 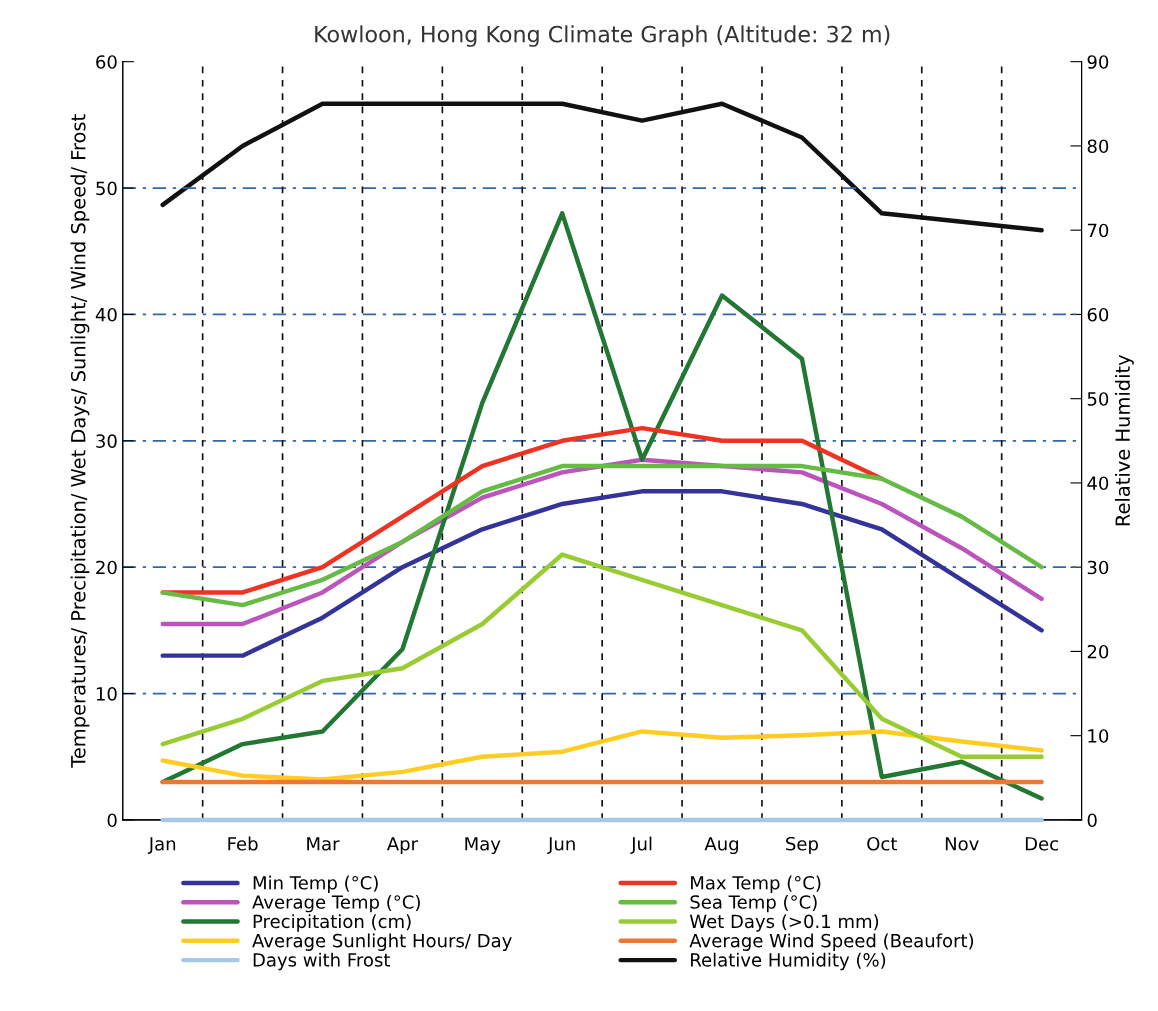 What do you see at coordinates (1098, 230) in the screenshot?
I see `y2-tick-label: 70` at bounding box center [1098, 230].